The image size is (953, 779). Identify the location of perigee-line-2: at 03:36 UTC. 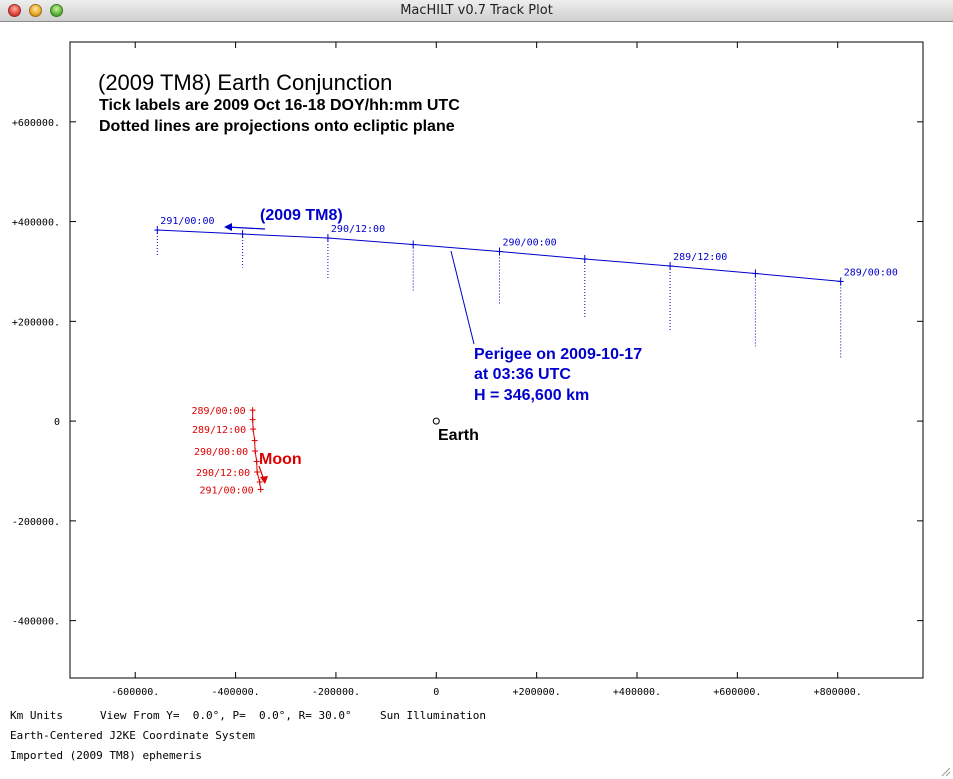
(522, 374).